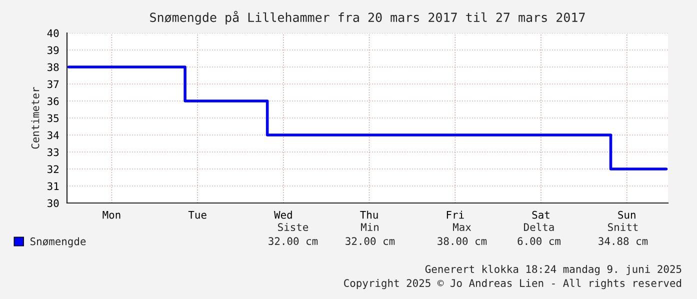 The height and width of the screenshot is (299, 697). What do you see at coordinates (53, 84) in the screenshot?
I see `y-tick-label: 37` at bounding box center [53, 84].